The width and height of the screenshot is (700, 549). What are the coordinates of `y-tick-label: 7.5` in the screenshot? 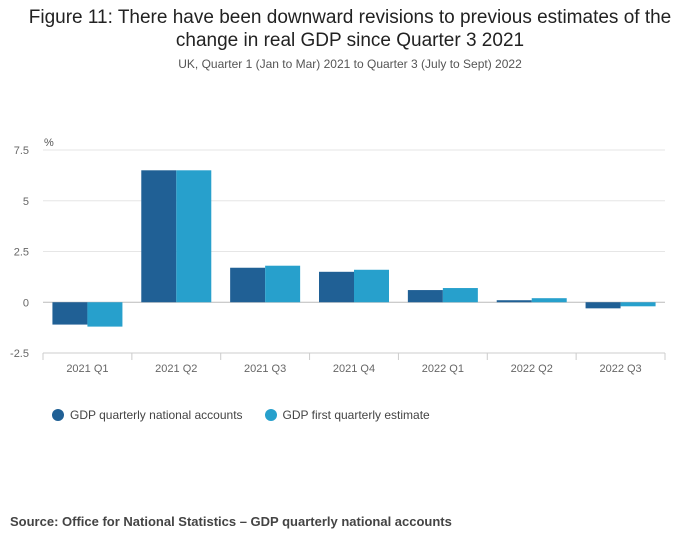 It's located at (21, 151).